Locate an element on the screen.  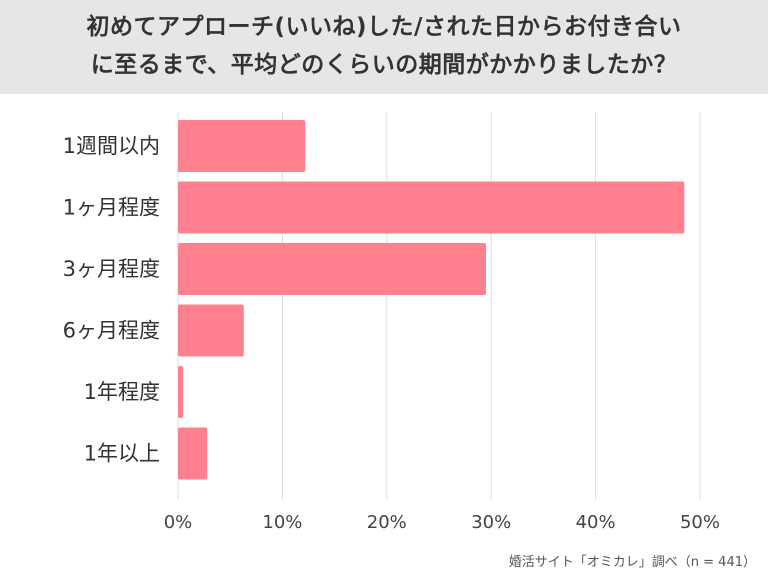
chart-title-line-2: に至るまで、平均どのくらいの期間がかかりましたか？ is located at coordinates (384, 65).